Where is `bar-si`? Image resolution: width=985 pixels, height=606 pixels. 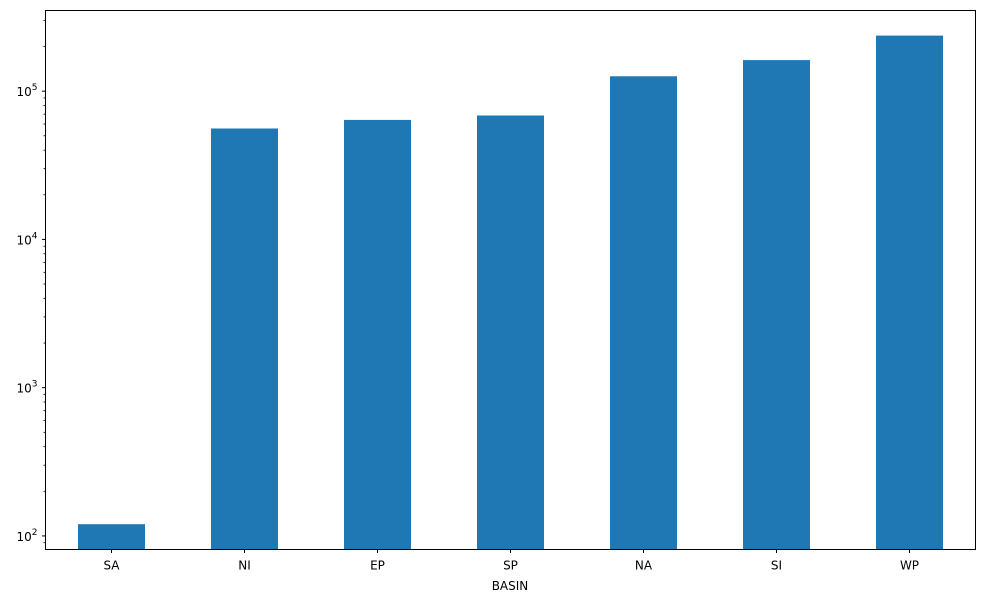
bar-si is located at coordinates (776, 305).